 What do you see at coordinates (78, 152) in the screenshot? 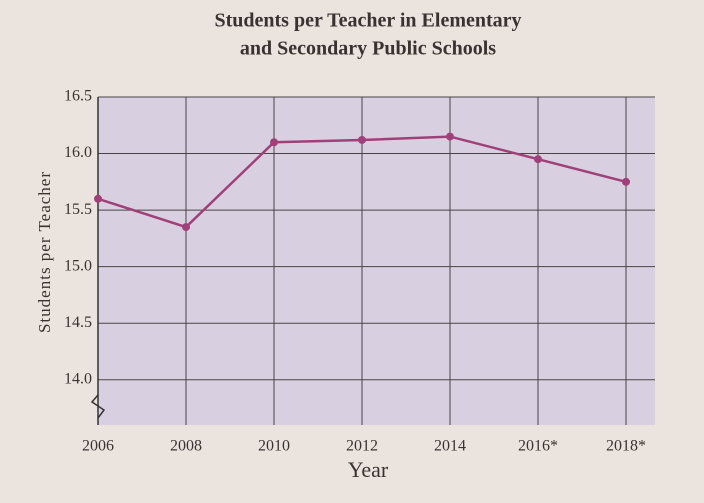
I see `y-tick-label: 16.0` at bounding box center [78, 152].